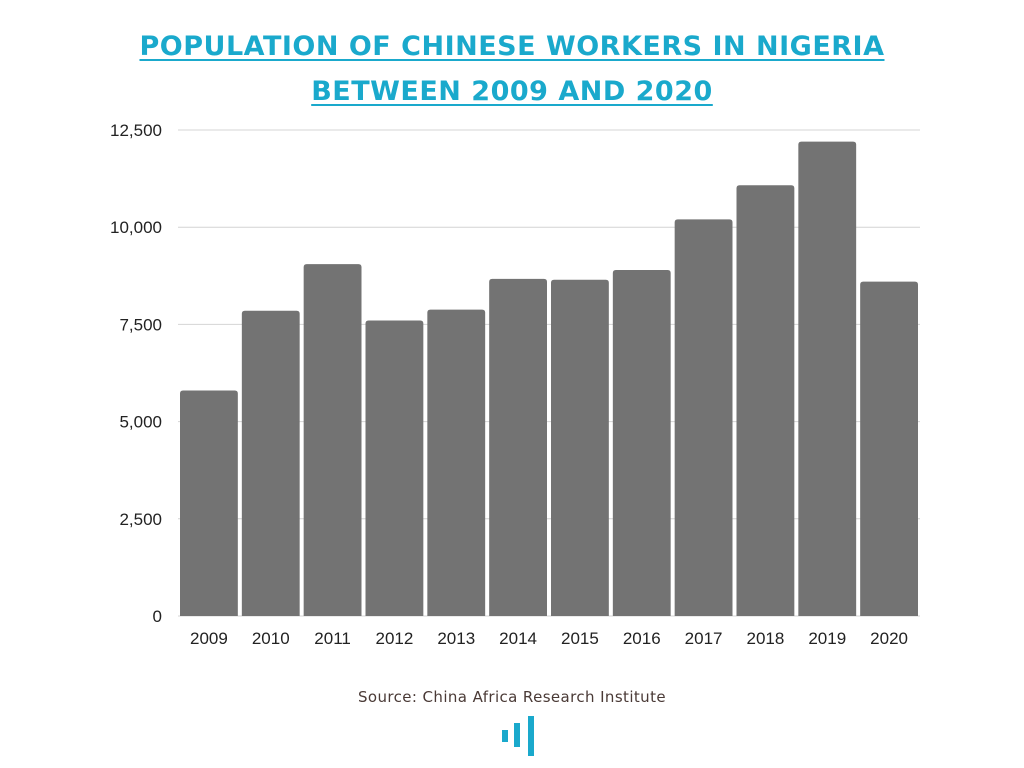 This screenshot has width=1024, height=768. What do you see at coordinates (456, 638) in the screenshot?
I see `x-tick-label: 2013` at bounding box center [456, 638].